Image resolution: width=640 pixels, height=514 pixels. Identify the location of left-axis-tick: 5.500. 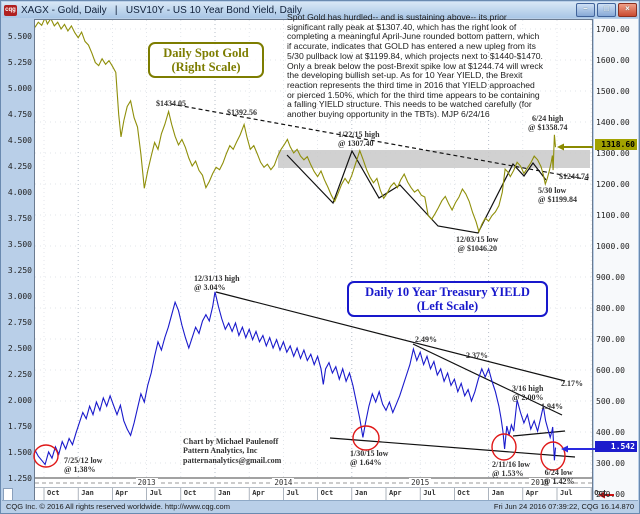
(19, 36).